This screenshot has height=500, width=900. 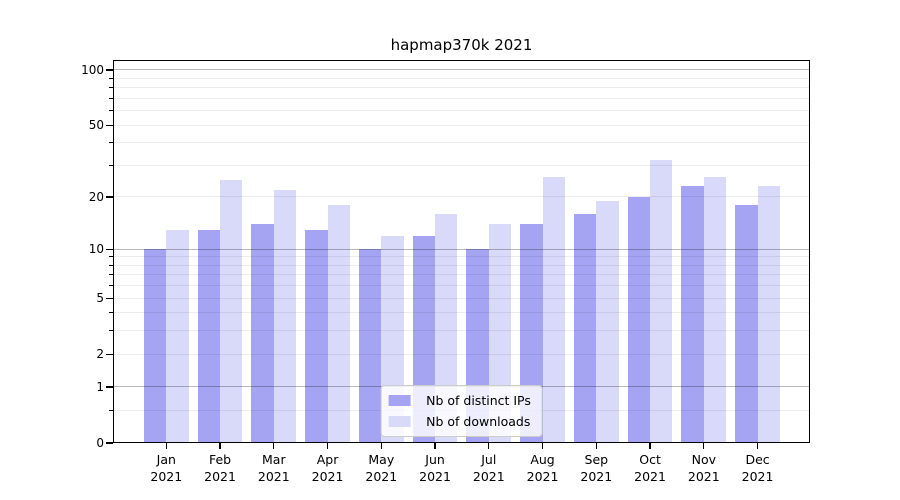 I want to click on x-tick-label: Dec 2021, so click(x=757, y=468).